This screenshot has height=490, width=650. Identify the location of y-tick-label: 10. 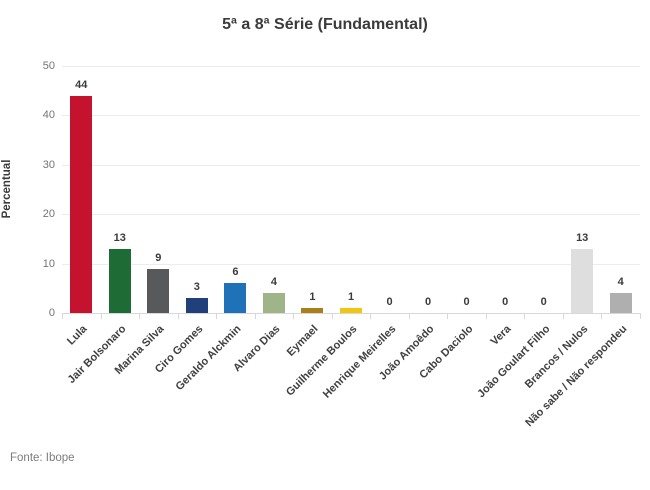
(48, 263).